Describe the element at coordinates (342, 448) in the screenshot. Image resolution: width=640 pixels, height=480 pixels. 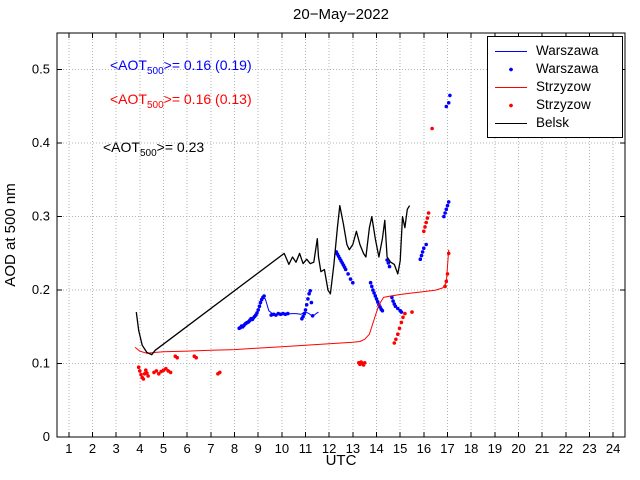
I see `x-tick-labels: 1 2 3 4 5 6 7 8 9 10 11 12 13 14 15 16 17 18 19 20 21 22 23 24` at that location.